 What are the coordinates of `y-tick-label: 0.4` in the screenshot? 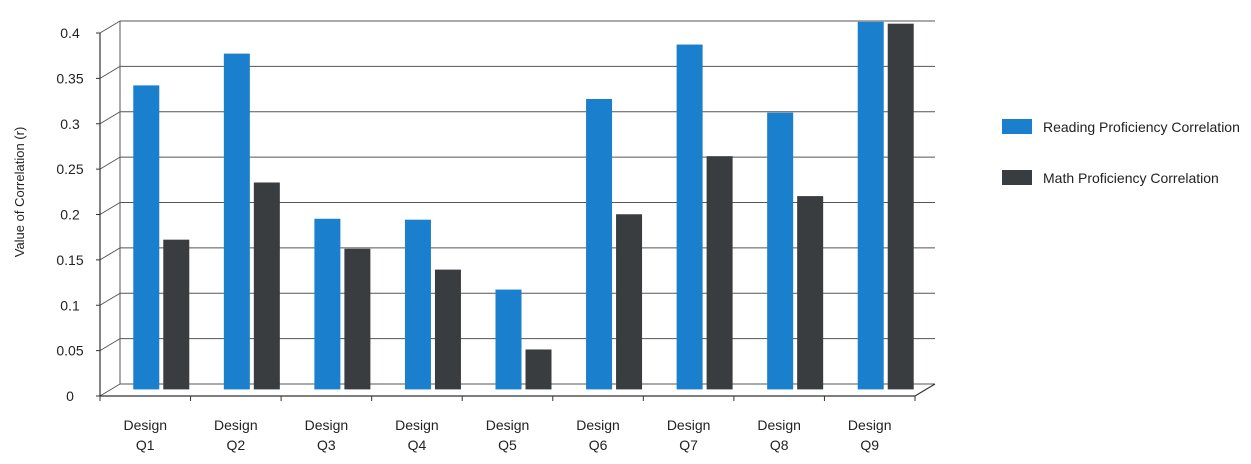 It's located at (70, 33).